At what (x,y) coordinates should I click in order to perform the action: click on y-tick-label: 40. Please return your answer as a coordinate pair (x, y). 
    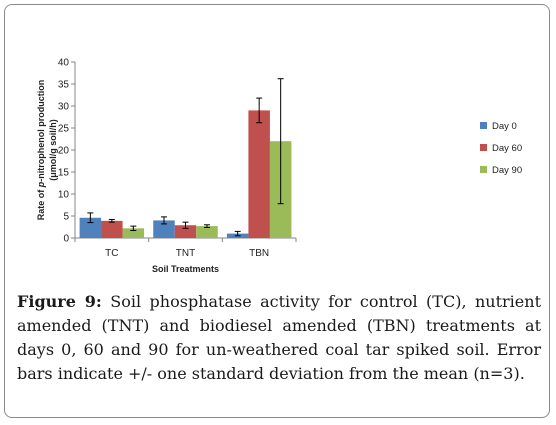
    Looking at the image, I should click on (64, 63).